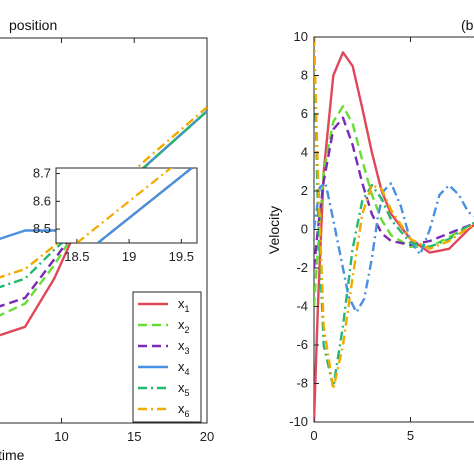 This screenshot has width=474, height=474. What do you see at coordinates (298, 421) in the screenshot?
I see `velocity-y-tick-label: -10` at bounding box center [298, 421].